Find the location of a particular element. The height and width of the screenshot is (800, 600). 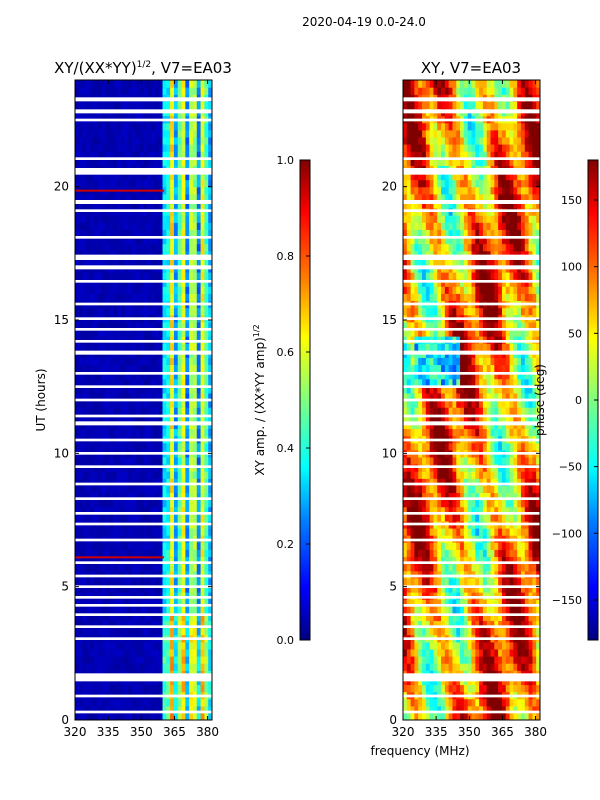

y-tick-label: 10 is located at coordinates (61, 453).